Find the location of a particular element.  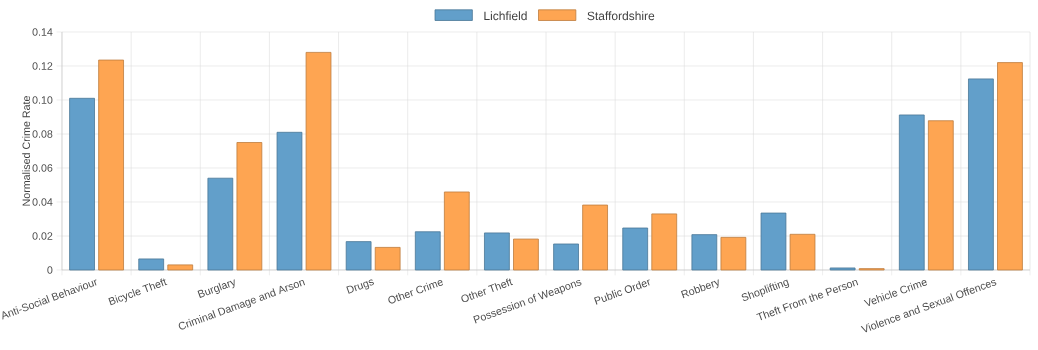

y-tick-label: 0.12 is located at coordinates (42, 66).